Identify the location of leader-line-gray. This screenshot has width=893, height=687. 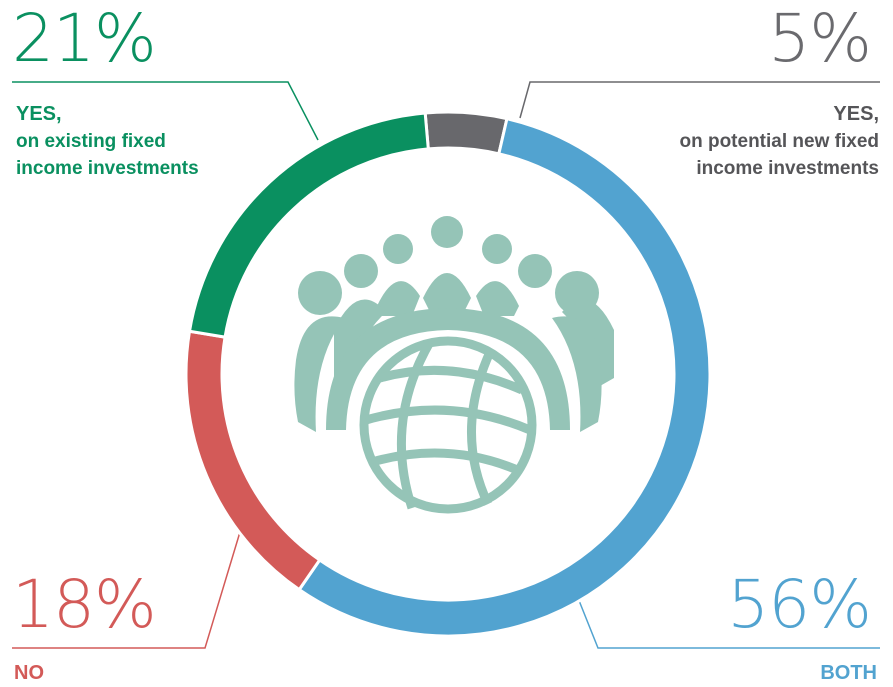
(699, 100).